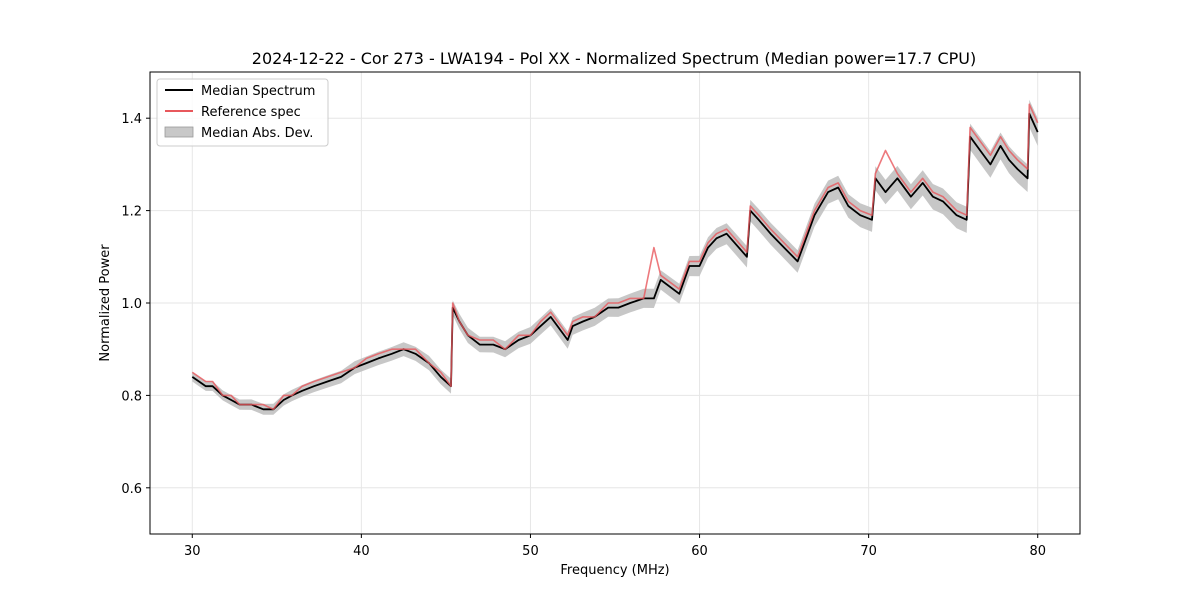 Image resolution: width=1200 pixels, height=600 pixels. Describe the element at coordinates (131, 212) in the screenshot. I see `y-tick-label: 1.2` at that location.